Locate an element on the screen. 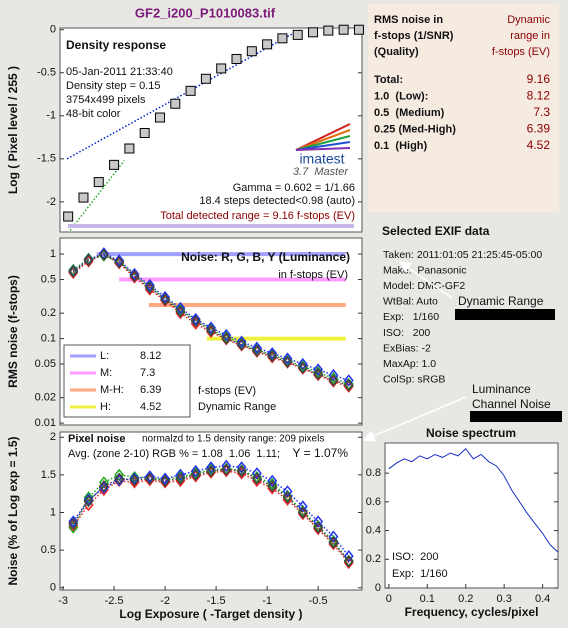 The width and height of the screenshot is (568, 628). y-tick-label: 2 is located at coordinates (53, 437).